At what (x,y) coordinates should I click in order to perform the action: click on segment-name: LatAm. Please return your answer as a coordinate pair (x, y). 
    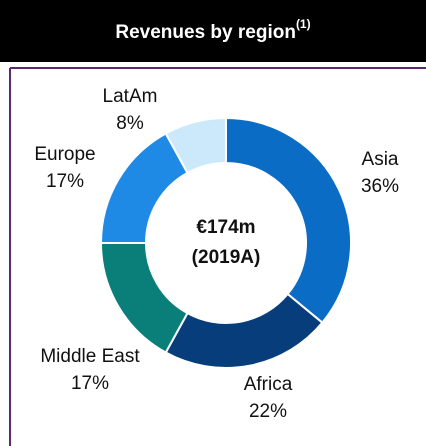
    Looking at the image, I should click on (130, 96).